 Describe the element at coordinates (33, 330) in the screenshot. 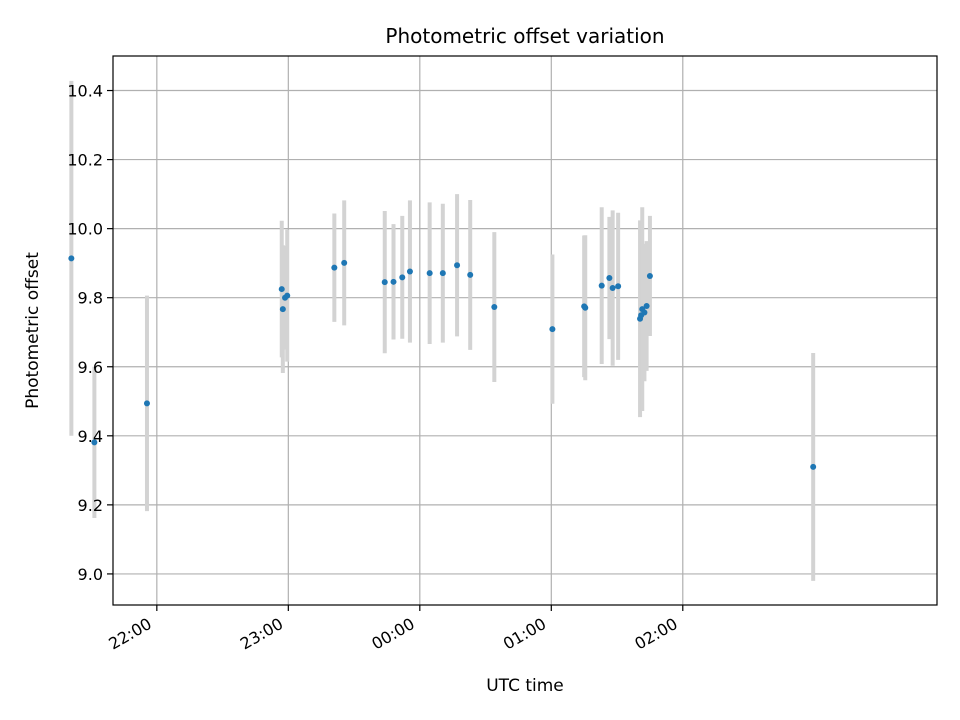

I see `y-axis-label: Photometric offset` at that location.